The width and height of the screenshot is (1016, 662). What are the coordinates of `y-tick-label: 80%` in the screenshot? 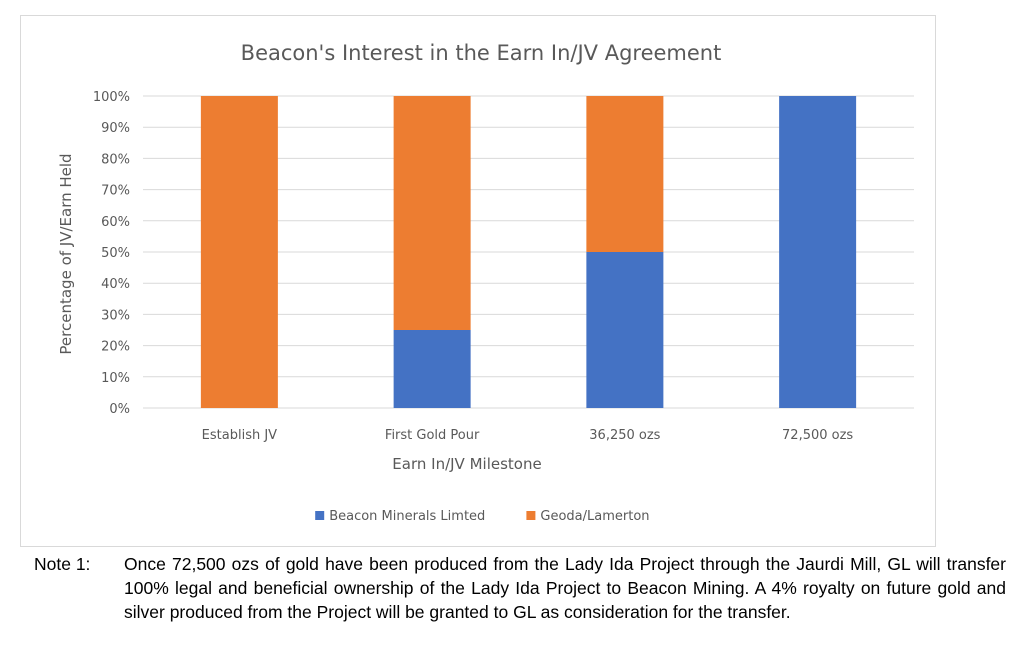 It's located at (115, 159).